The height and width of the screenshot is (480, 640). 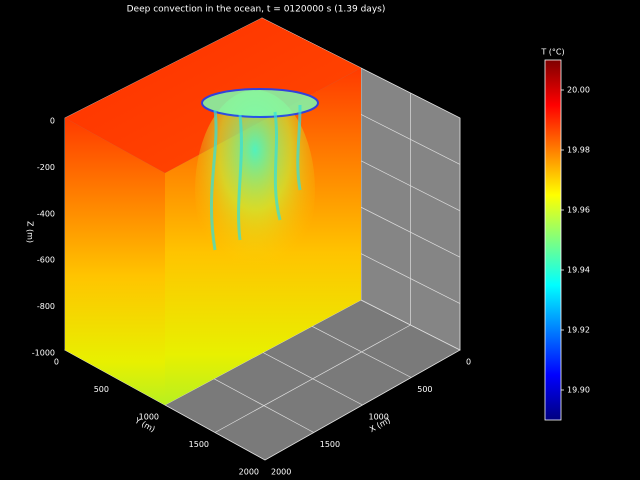 I want to click on z-tick-label: -1000, so click(x=43, y=353).